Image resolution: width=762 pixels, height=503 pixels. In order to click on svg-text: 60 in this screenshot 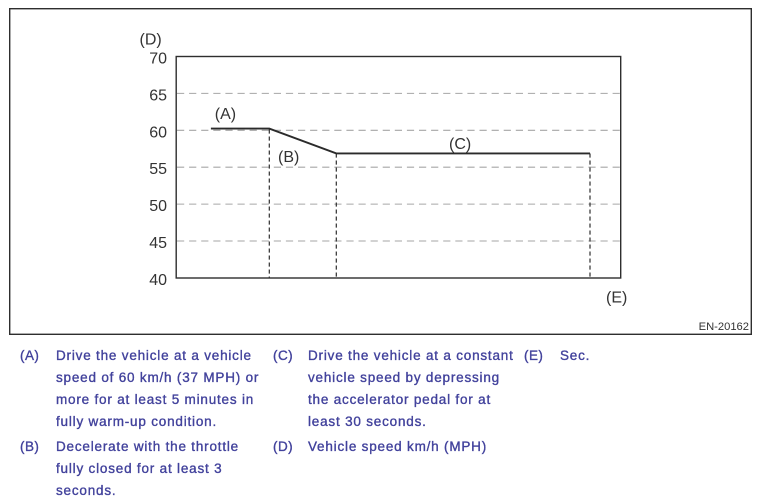, I will do `click(158, 132)`.